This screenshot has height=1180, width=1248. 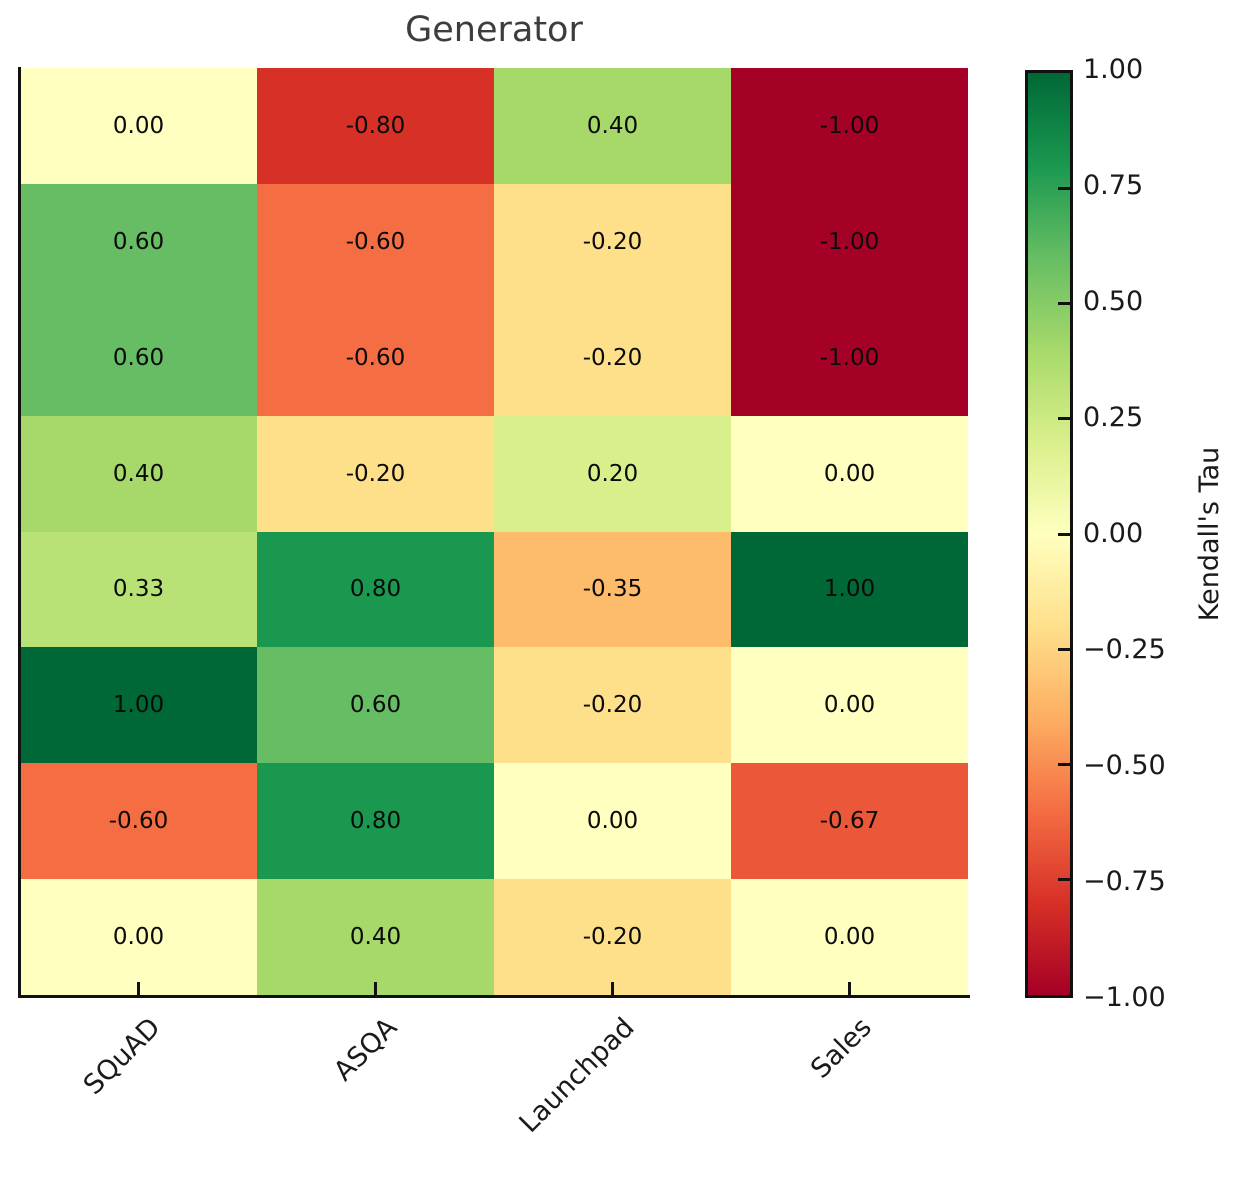 What do you see at coordinates (1124, 649) in the screenshot?
I see `colorbar-tick-label: −0.25` at bounding box center [1124, 649].